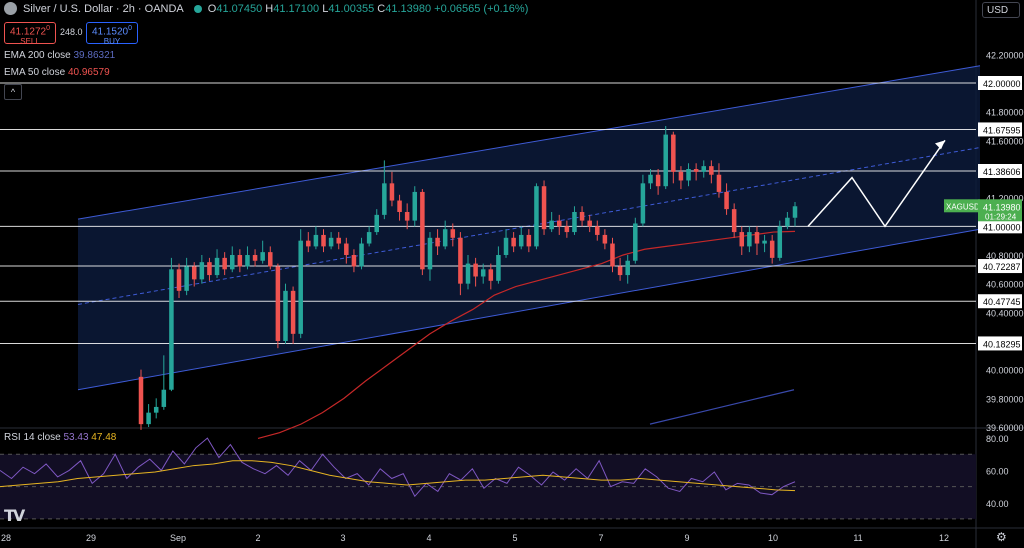  What do you see at coordinates (944, 538) in the screenshot?
I see `time-tick-label: 12` at bounding box center [944, 538].